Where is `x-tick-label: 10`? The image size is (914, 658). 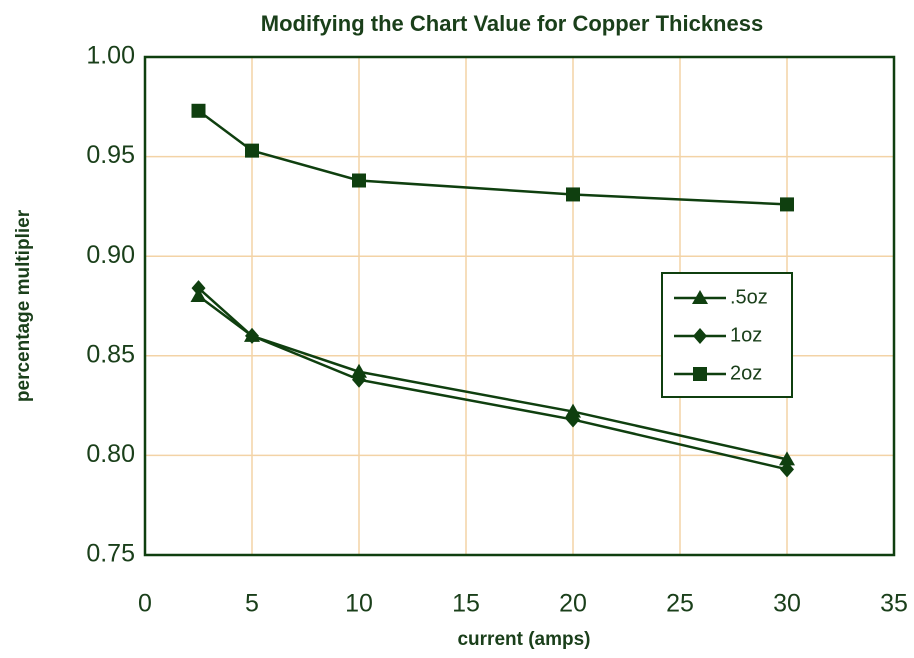 x-tick-label: 10 is located at coordinates (359, 604).